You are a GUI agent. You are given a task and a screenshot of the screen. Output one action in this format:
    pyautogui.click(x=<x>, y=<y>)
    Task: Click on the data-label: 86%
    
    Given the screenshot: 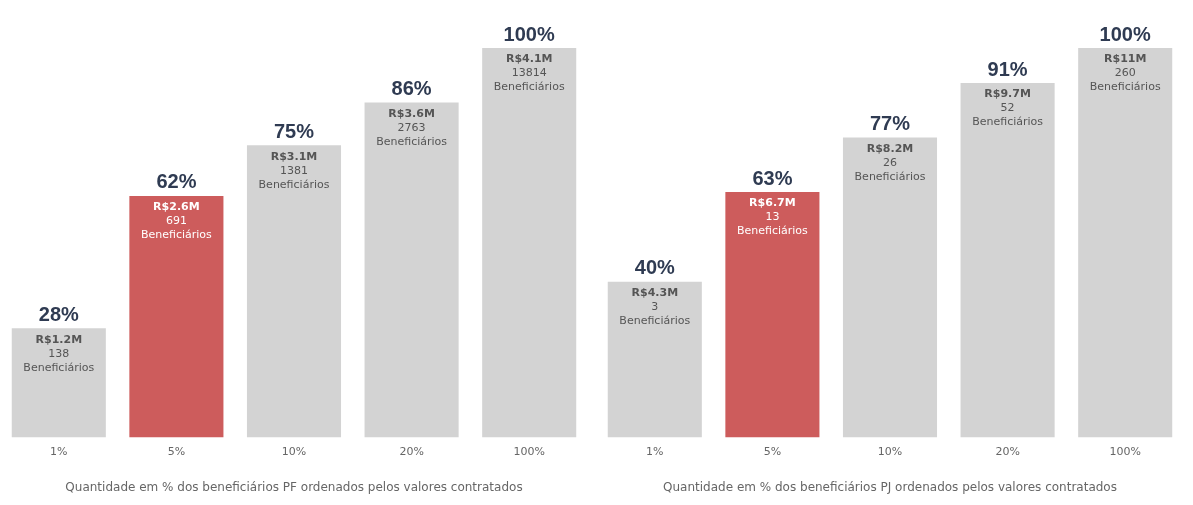 What is the action you would take?
    pyautogui.click(x=411, y=88)
    